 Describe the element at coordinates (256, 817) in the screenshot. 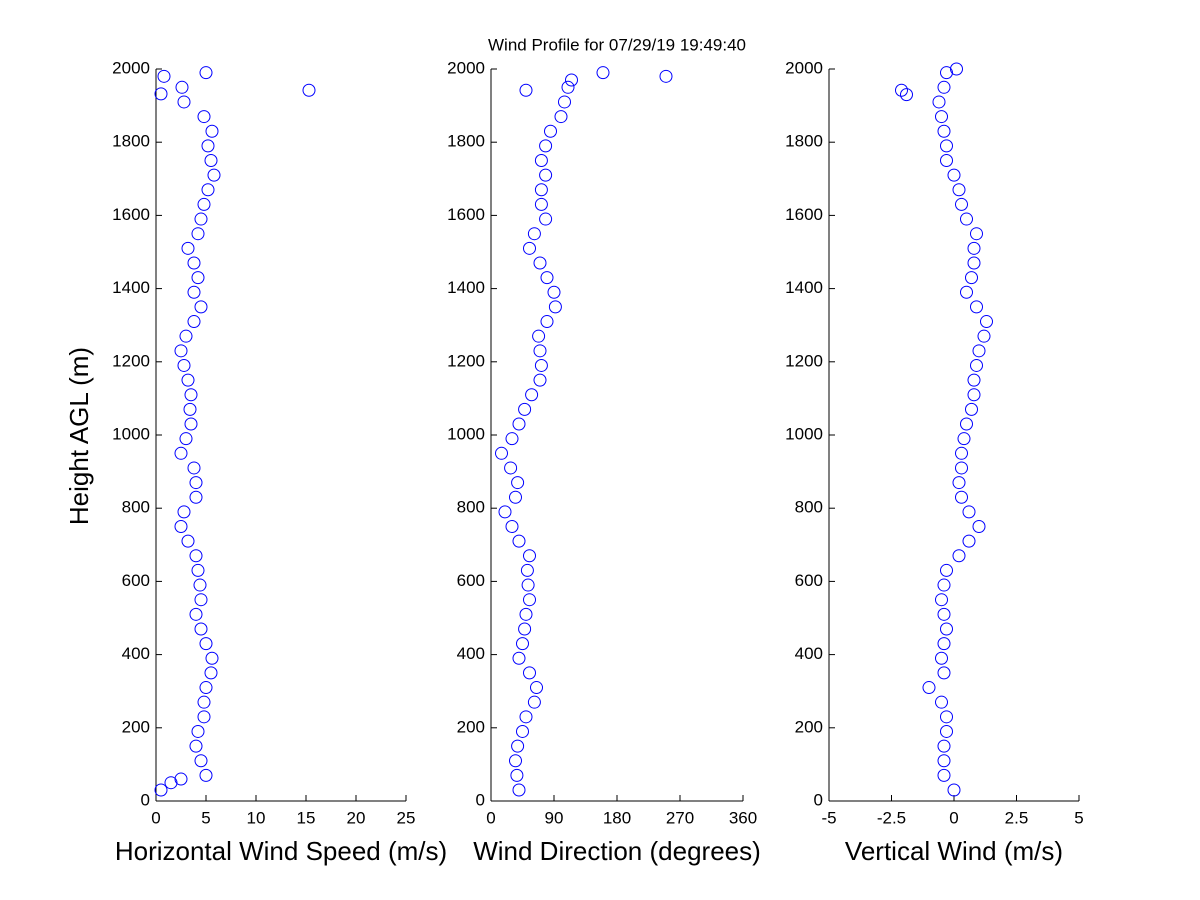

I see `x-tick-label: 10` at that location.